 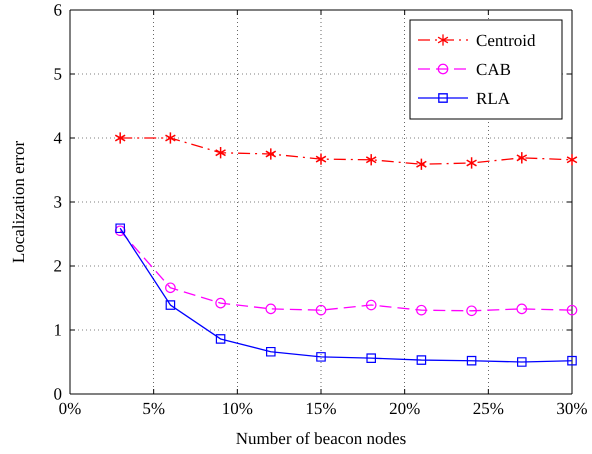 I want to click on x-tick-label: 25%, so click(x=488, y=408).